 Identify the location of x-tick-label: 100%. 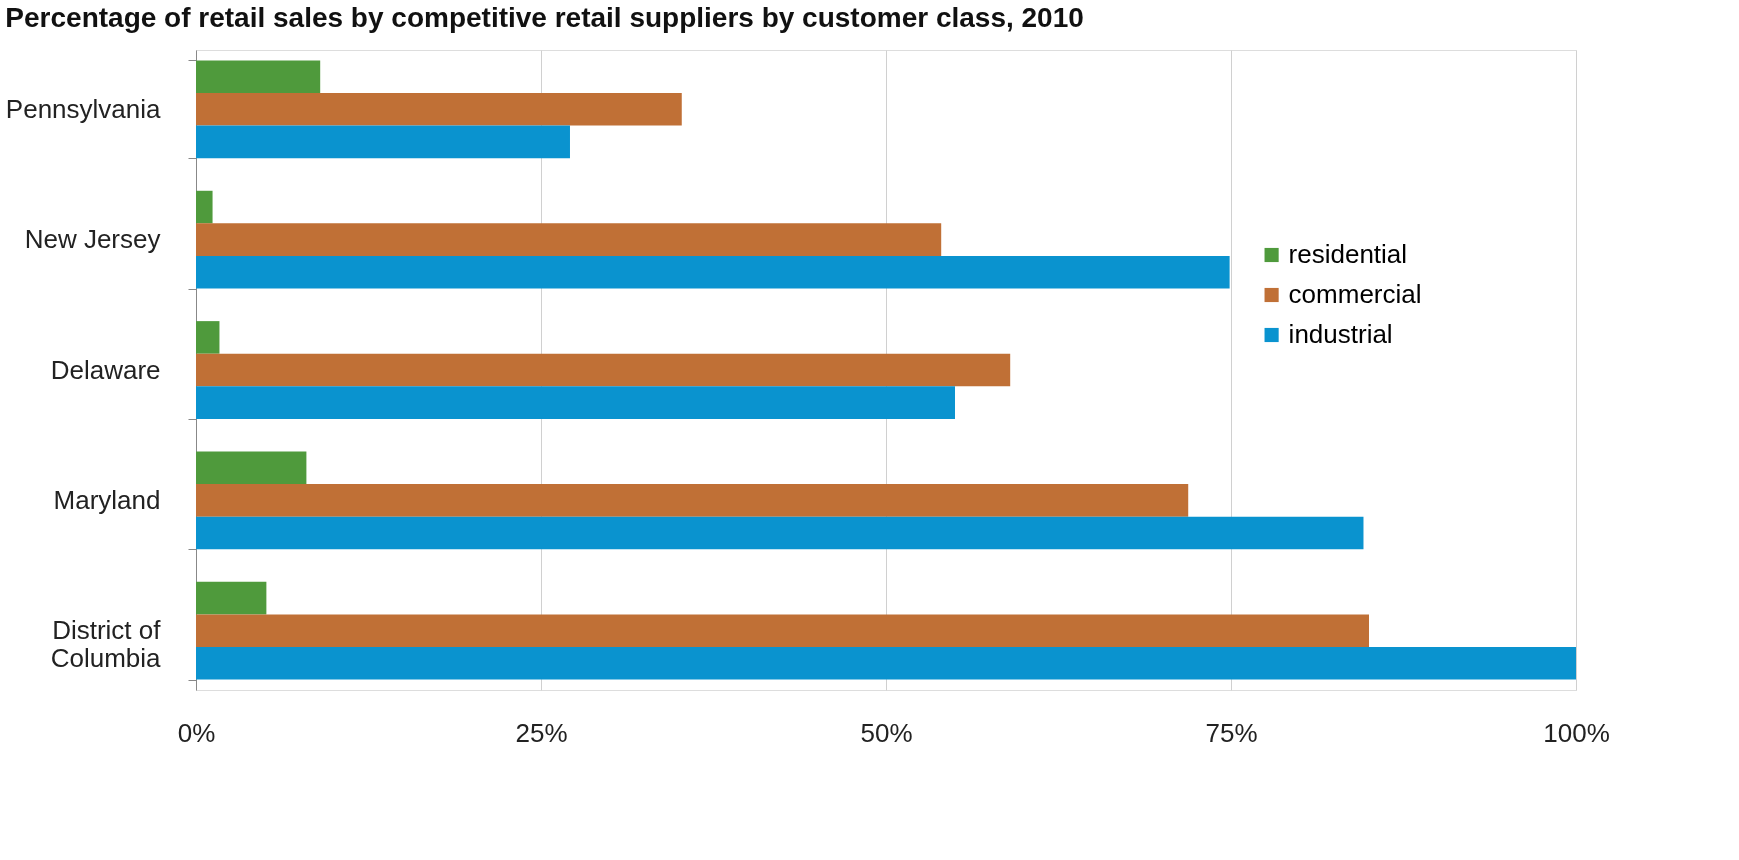
(1576, 732).